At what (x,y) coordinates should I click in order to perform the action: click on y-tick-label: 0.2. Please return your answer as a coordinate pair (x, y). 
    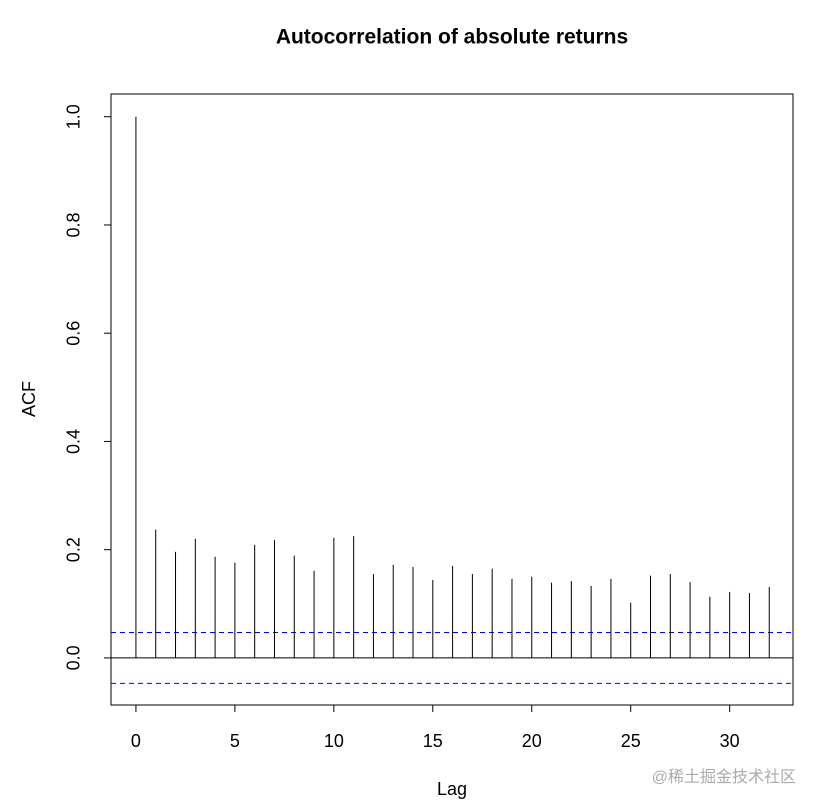
    Looking at the image, I should click on (74, 549).